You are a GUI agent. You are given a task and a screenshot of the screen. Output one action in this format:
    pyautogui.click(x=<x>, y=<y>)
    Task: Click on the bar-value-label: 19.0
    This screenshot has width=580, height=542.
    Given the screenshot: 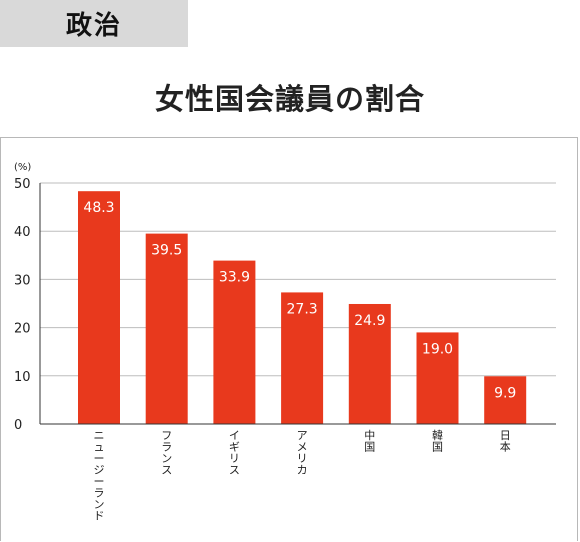 What is the action you would take?
    pyautogui.click(x=437, y=349)
    